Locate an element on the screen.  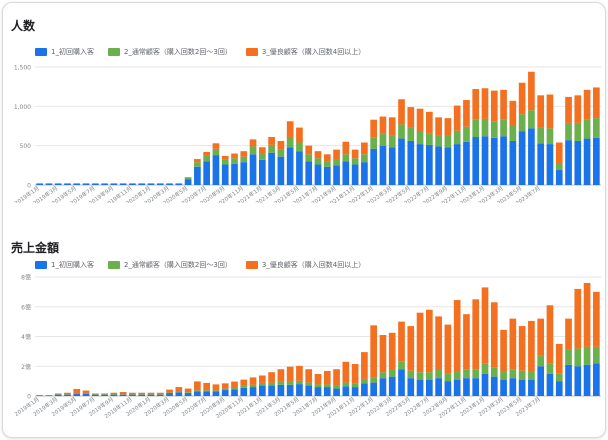
legend-label: 2_通常顧客（購入回数2回～3回） is located at coordinates (177, 52).